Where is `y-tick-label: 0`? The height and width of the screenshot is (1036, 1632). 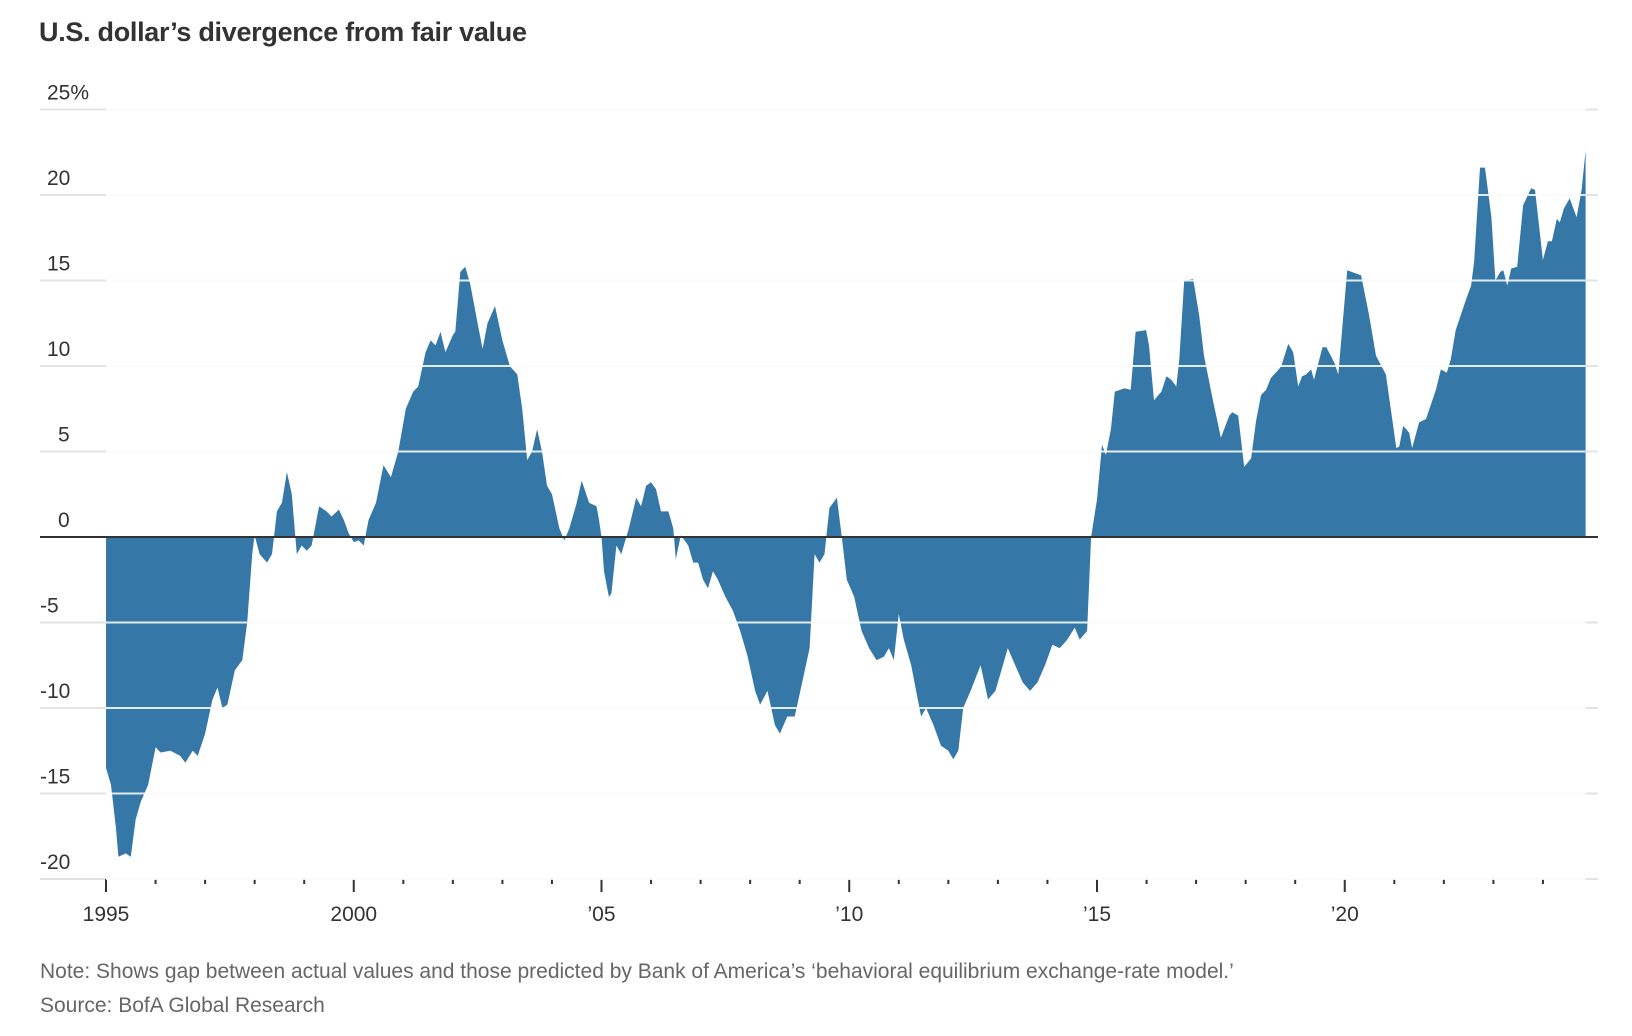
y-tick-label: 0 is located at coordinates (64, 520).